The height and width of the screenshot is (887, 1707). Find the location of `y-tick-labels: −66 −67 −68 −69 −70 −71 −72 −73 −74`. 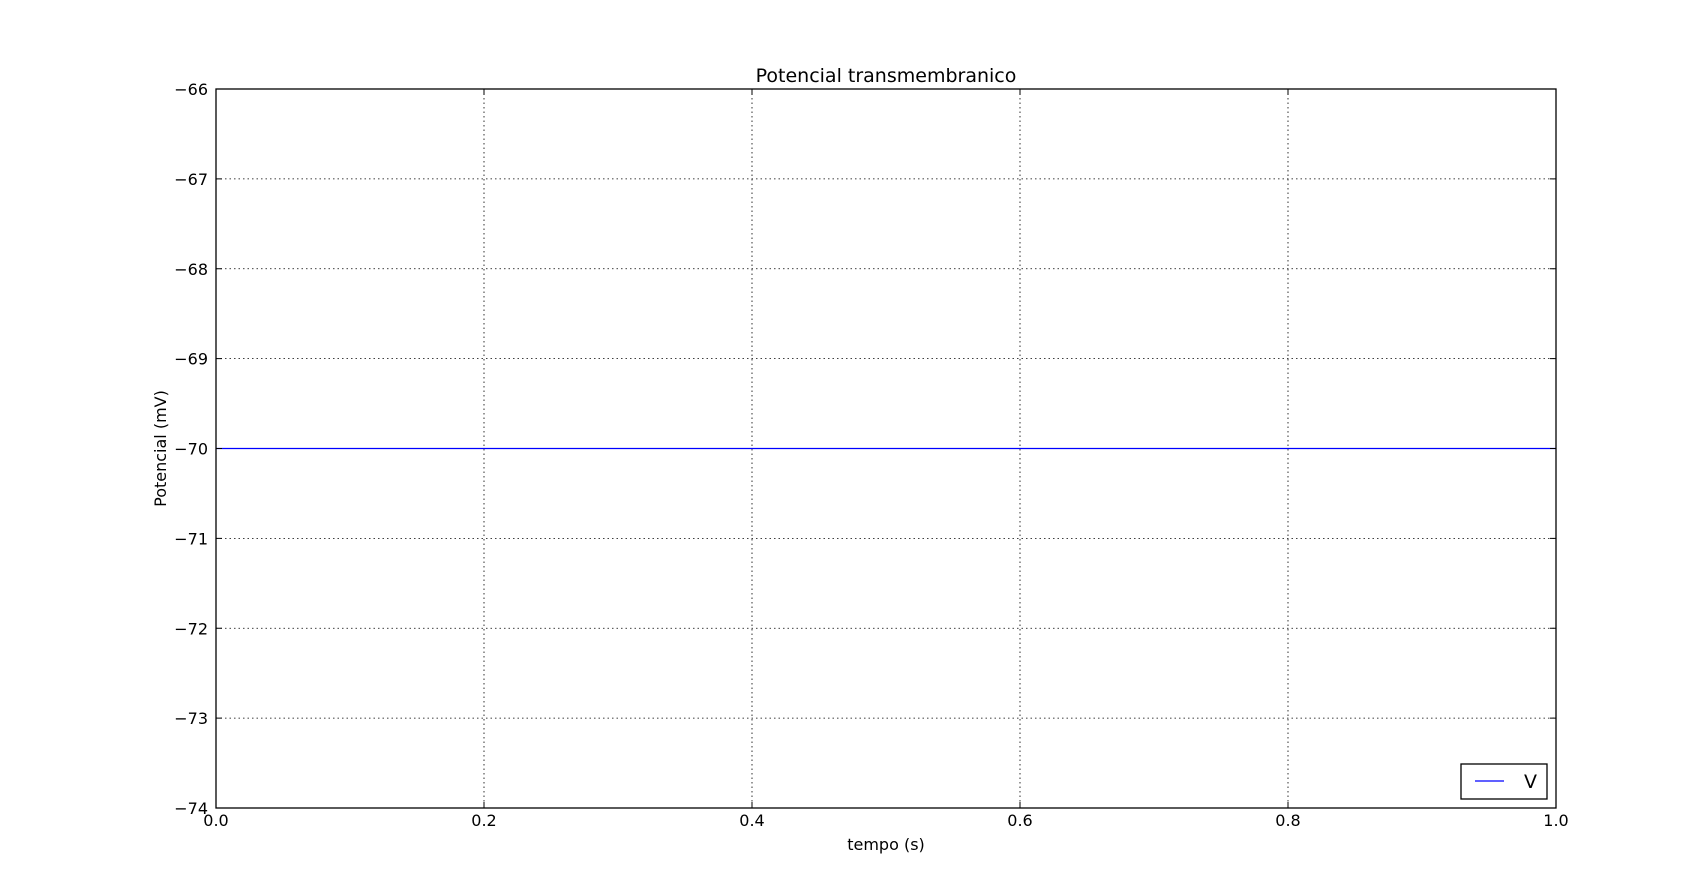

y-tick-labels: −66 −67 −68 −69 −70 −71 −72 −73 −74 is located at coordinates (191, 449).